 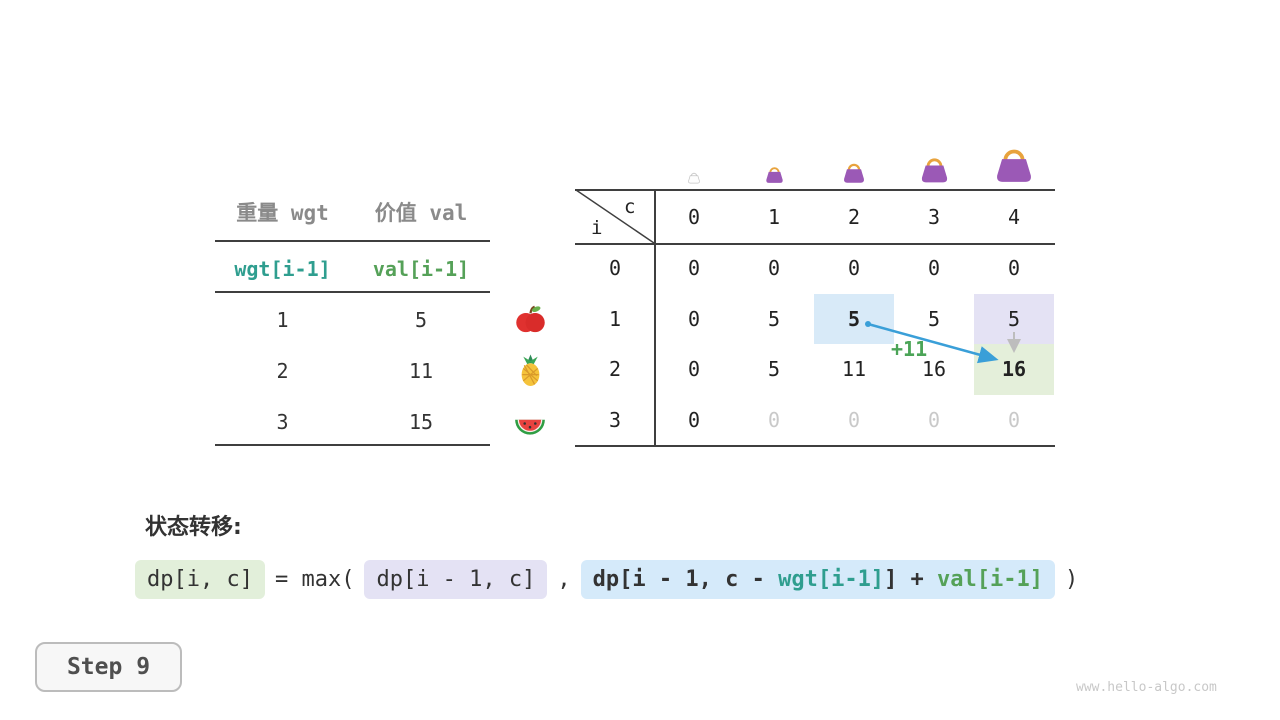 What do you see at coordinates (530, 319) in the screenshot?
I see `apple-icon` at bounding box center [530, 319].